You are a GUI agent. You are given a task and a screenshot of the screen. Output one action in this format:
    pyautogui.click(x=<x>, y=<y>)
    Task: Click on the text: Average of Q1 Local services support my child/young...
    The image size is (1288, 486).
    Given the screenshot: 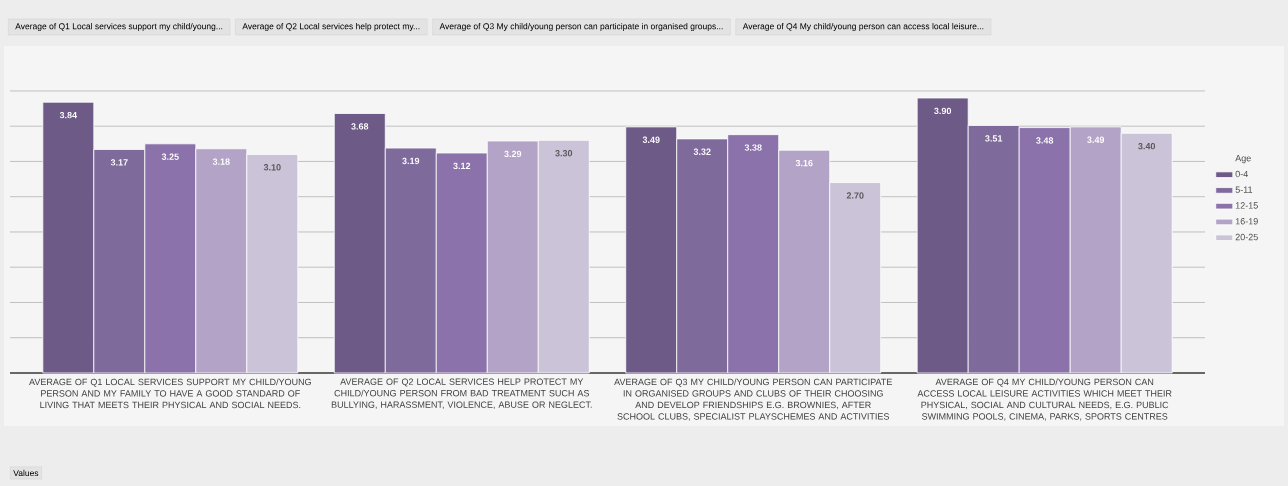 What is the action you would take?
    pyautogui.click(x=119, y=27)
    